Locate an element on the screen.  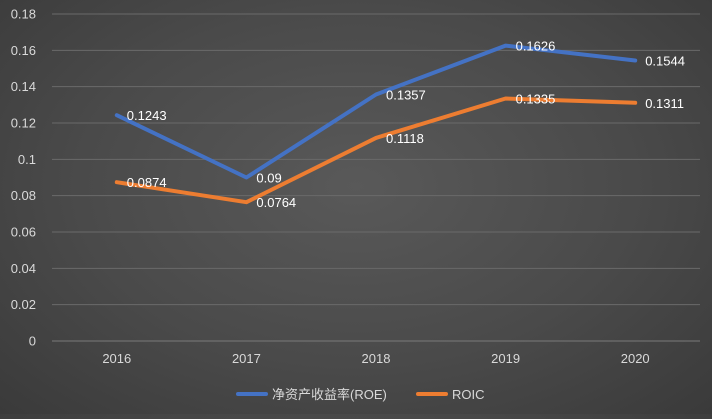
y-tick-label: 0.06 is located at coordinates (23, 232).